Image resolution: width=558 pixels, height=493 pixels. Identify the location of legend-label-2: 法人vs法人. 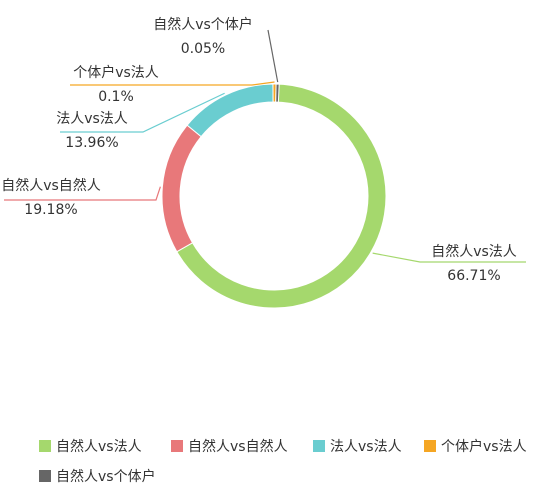
(366, 447).